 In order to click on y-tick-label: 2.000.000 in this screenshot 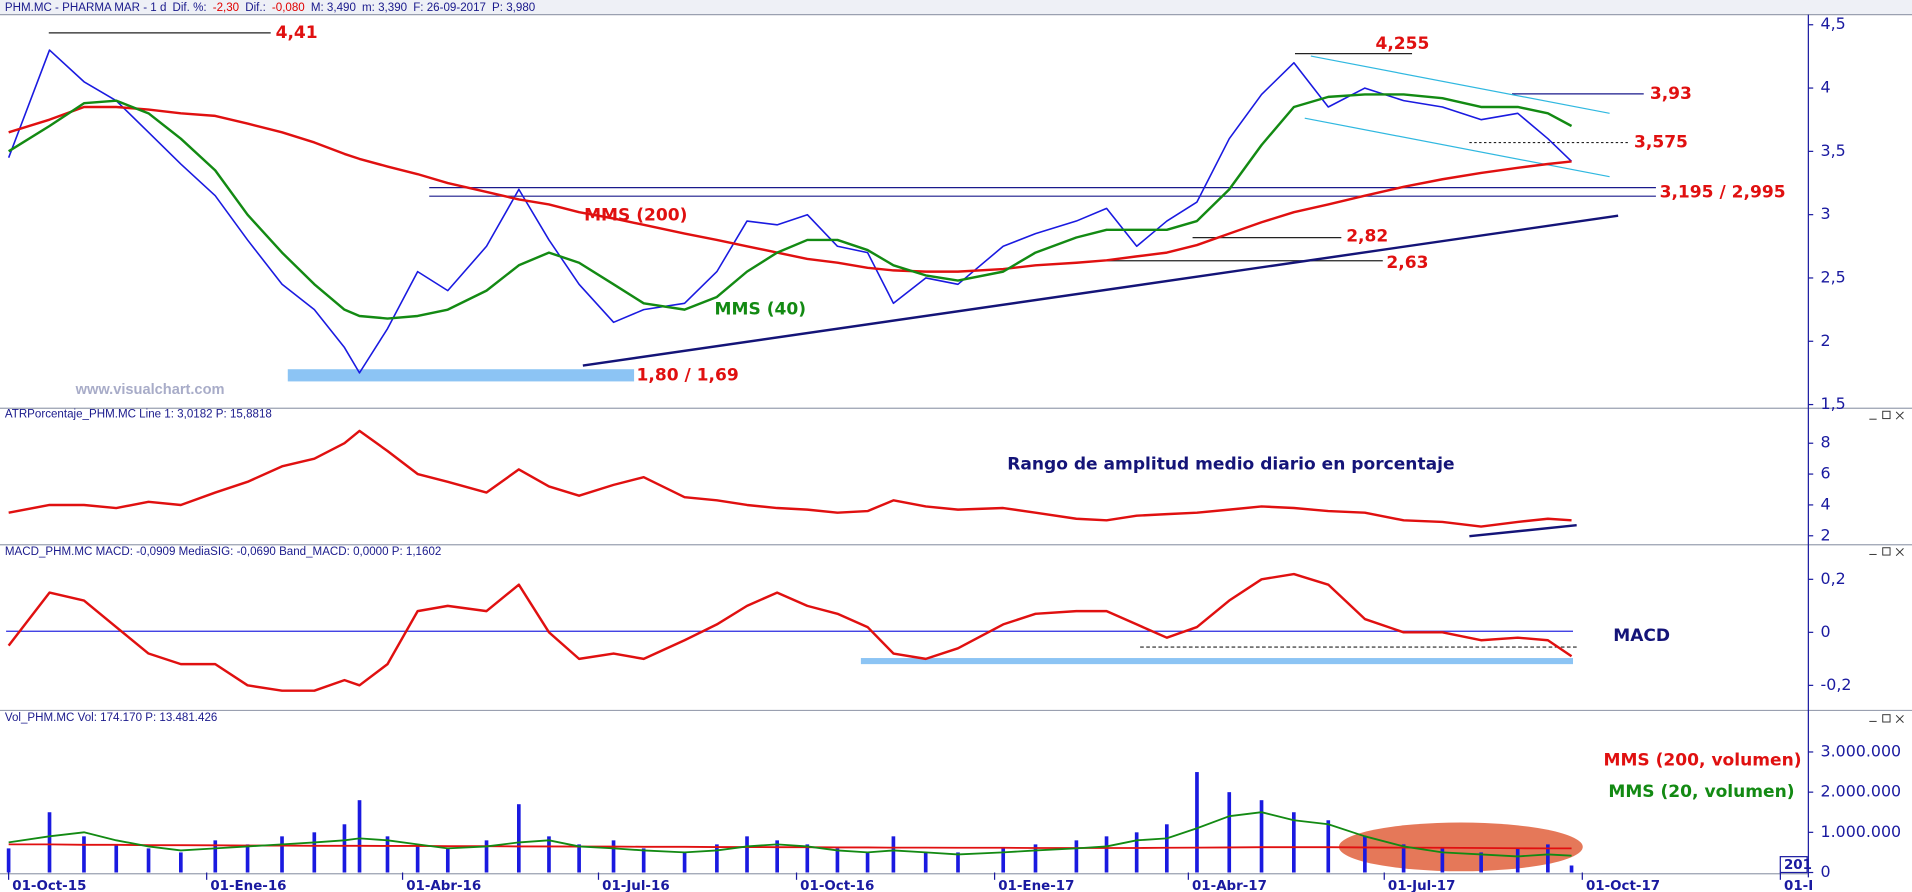, I will do `click(1861, 791)`.